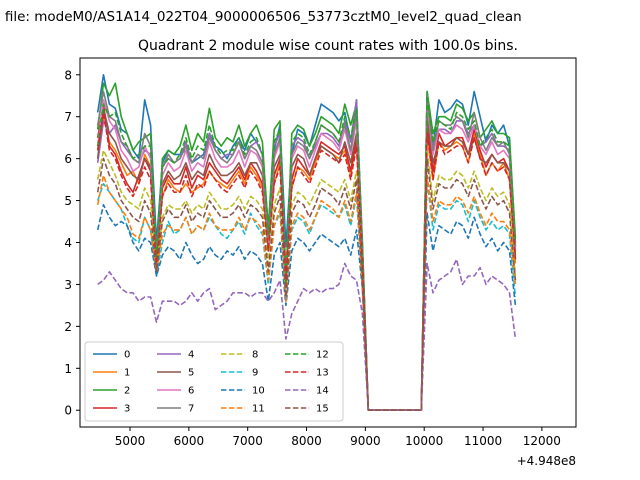  What do you see at coordinates (189, 441) in the screenshot?
I see `x-tick-label: 6000` at bounding box center [189, 441].